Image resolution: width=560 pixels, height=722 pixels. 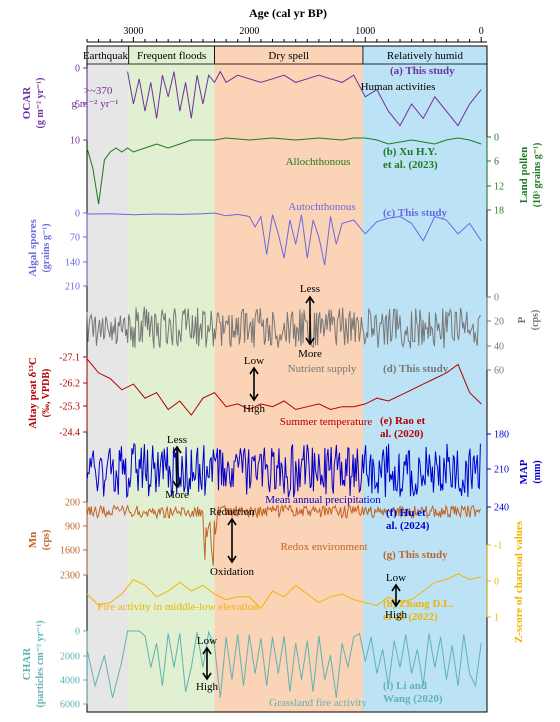 I want to click on axis-tick-label-a: 10, so click(x=75, y=141).